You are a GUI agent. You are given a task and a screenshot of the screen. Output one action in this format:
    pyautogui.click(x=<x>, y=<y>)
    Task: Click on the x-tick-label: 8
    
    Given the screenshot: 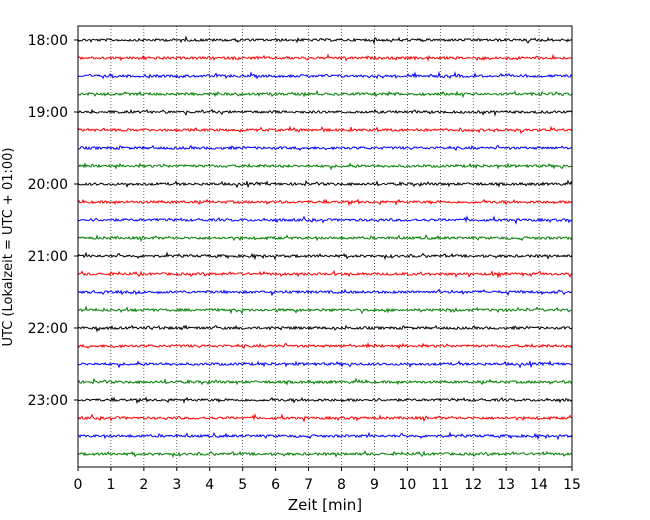 What is the action you would take?
    pyautogui.click(x=341, y=485)
    